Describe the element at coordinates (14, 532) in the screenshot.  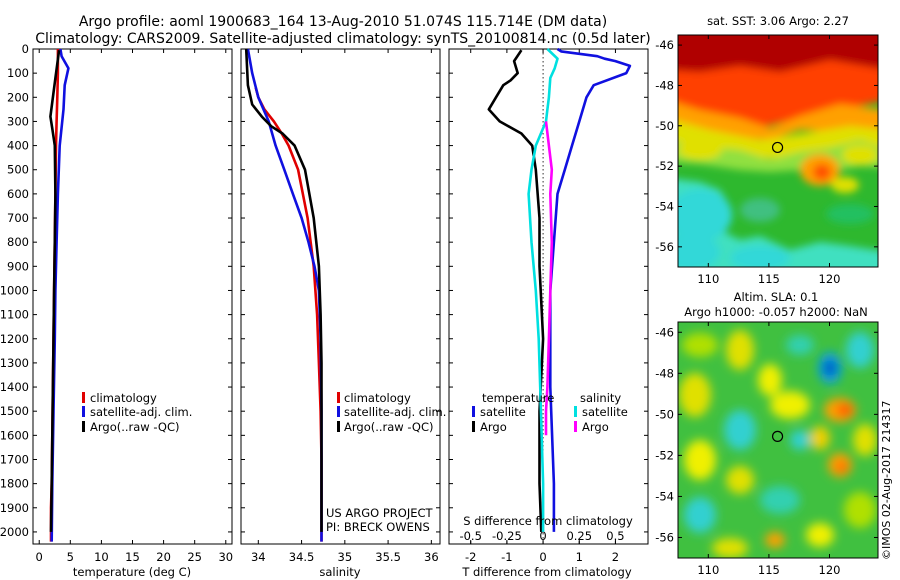
I see `depth-tick-label: 2000` at that location.